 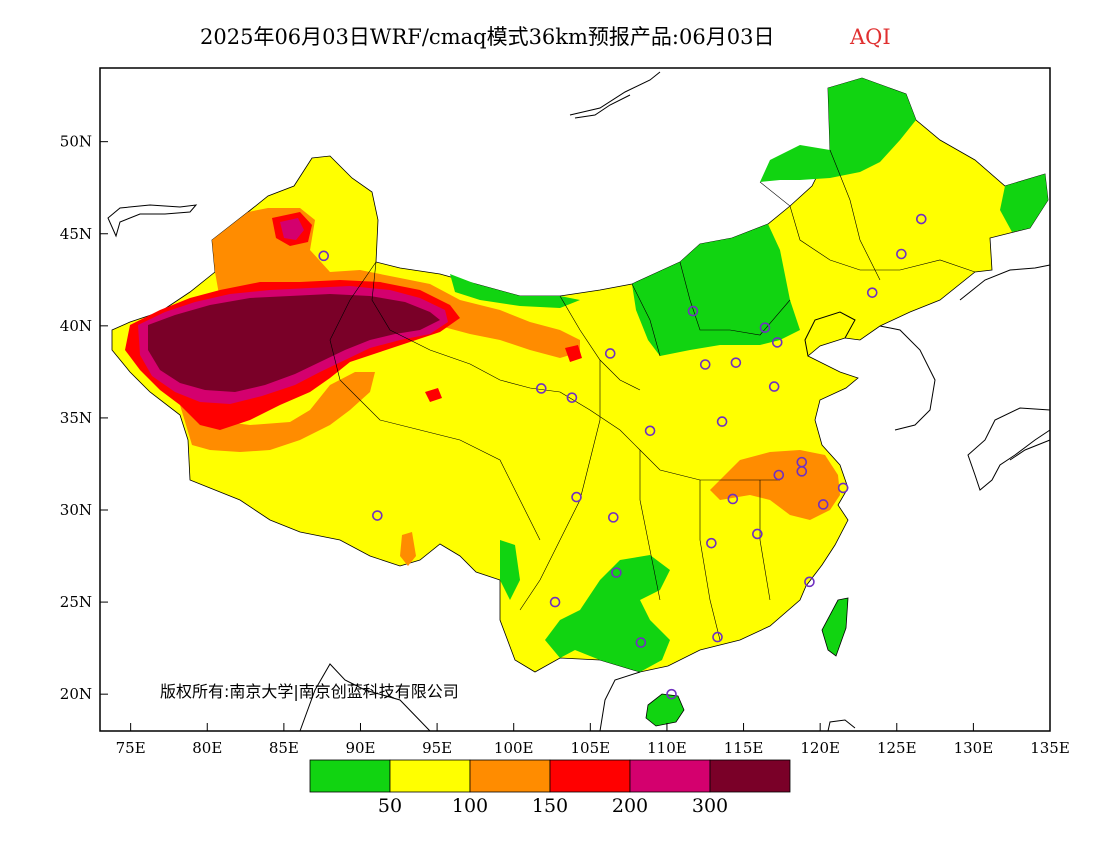 What do you see at coordinates (76, 694) in the screenshot?
I see `y-tick-label: 20N` at bounding box center [76, 694].